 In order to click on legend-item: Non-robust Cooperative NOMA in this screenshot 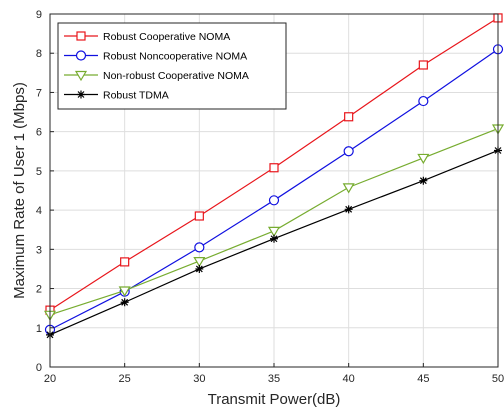, I will do `click(156, 76)`.